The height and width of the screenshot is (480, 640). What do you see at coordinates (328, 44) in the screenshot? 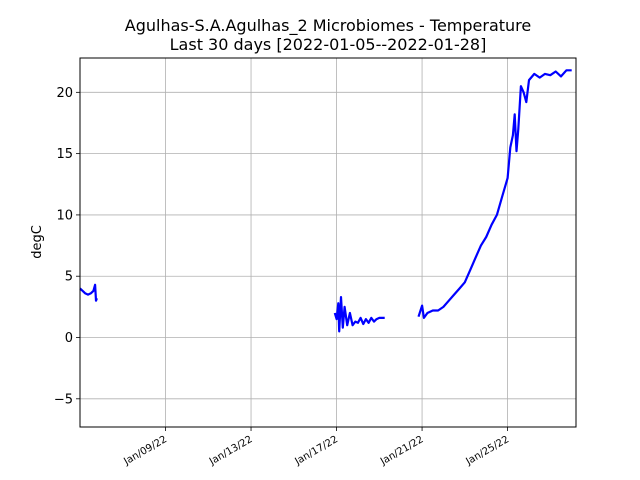
I see `chart-subtitle: Last 30 days [2022-01-05--2022-01-28]` at bounding box center [328, 44].